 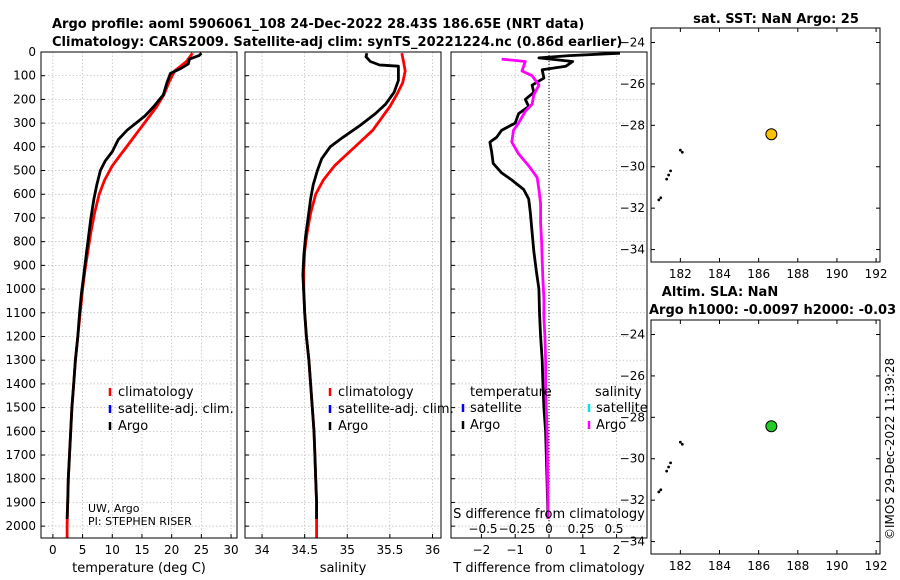 I want to click on x-tick-label: 2, so click(x=617, y=550).